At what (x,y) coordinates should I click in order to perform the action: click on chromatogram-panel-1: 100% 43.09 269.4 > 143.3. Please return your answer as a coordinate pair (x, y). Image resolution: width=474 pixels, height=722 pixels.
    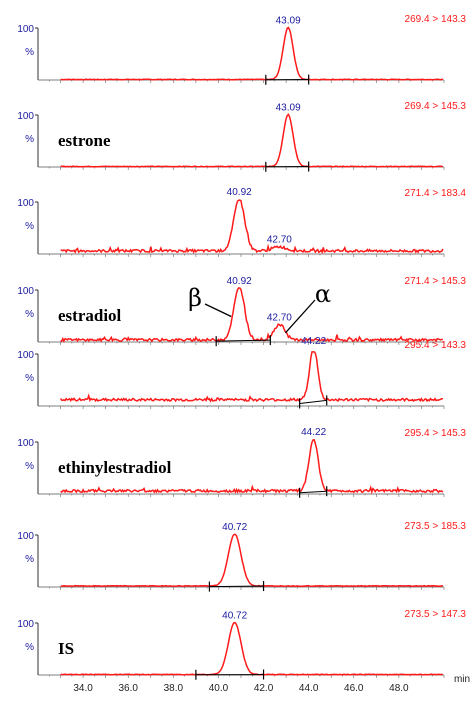
    Looking at the image, I should click on (241, 49).